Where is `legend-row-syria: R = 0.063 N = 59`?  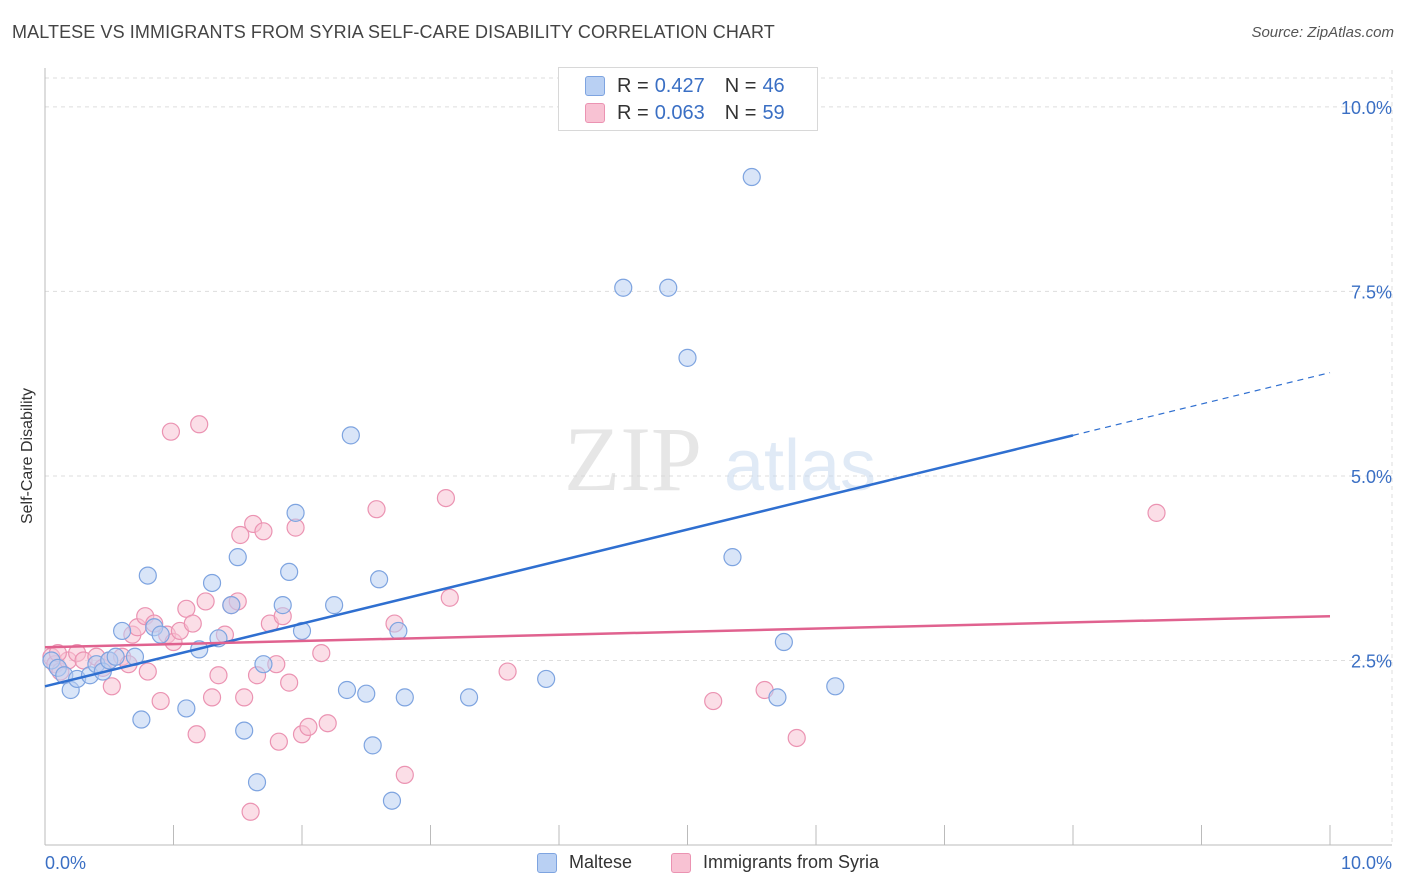
legend-row-syria: R = 0.063 N = 59 is located at coordinates (685, 113).